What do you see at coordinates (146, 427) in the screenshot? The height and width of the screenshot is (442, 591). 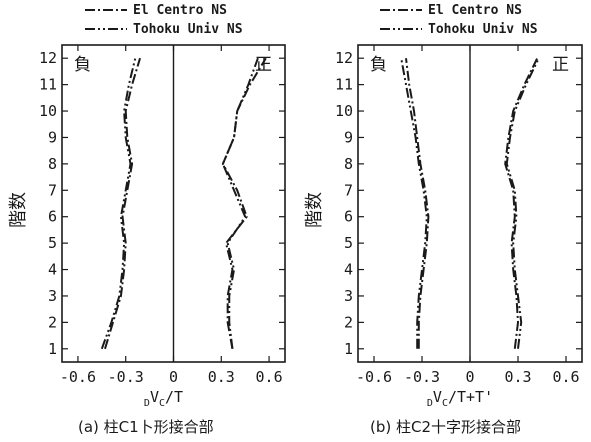 I see `caption-a: (a) 柱C1卜形接合部` at bounding box center [146, 427].